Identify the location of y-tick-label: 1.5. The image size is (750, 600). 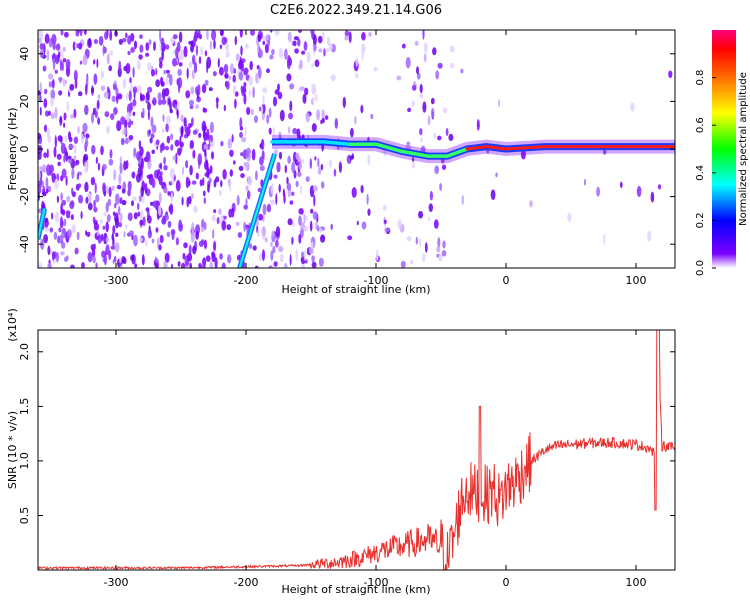
(24, 407).